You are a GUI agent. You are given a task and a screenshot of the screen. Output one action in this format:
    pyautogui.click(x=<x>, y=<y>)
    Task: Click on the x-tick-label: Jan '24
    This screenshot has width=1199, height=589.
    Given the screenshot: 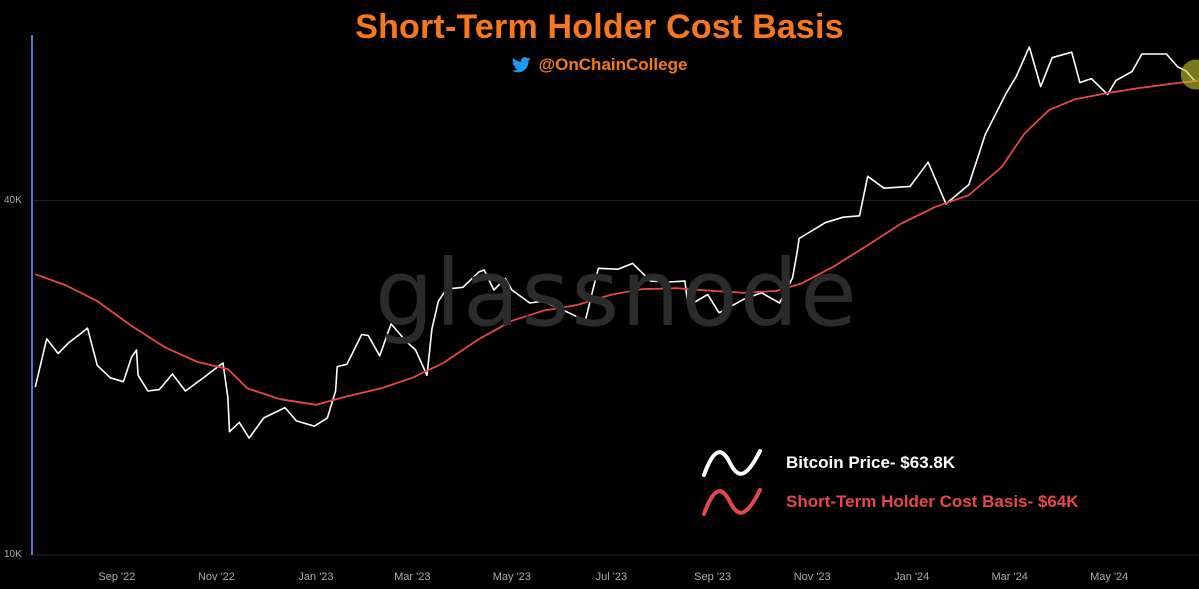 What is the action you would take?
    pyautogui.click(x=912, y=577)
    